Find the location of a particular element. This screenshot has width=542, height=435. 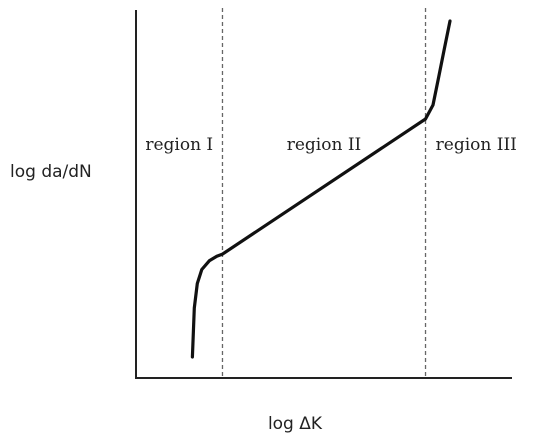

region-labels: region I region II region III is located at coordinates (331, 145).